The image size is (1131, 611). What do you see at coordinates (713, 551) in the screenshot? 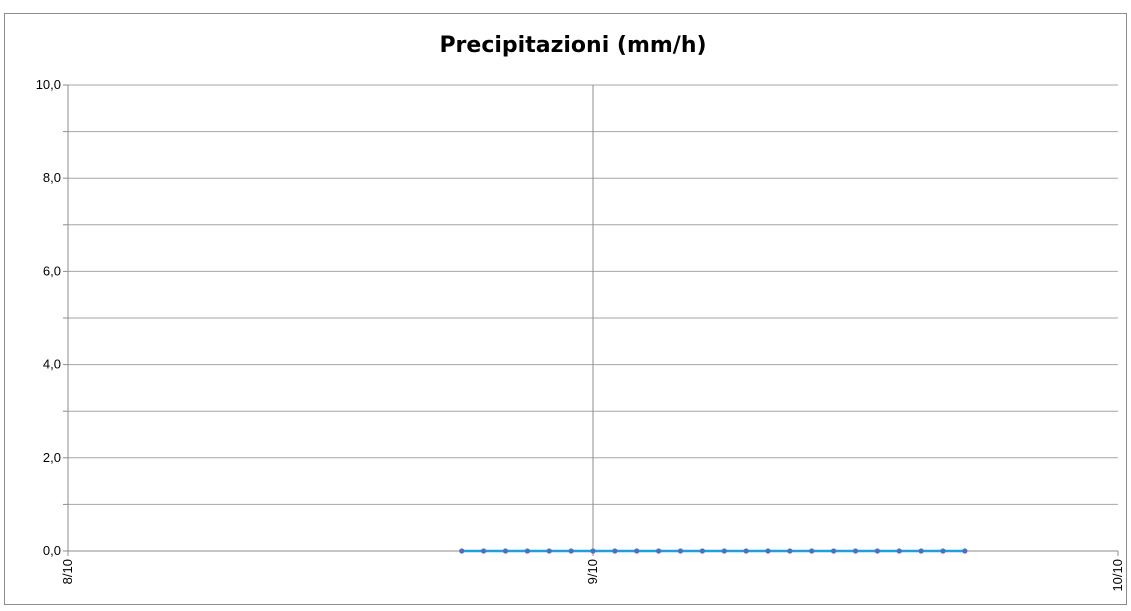
I see `series-layer` at bounding box center [713, 551].